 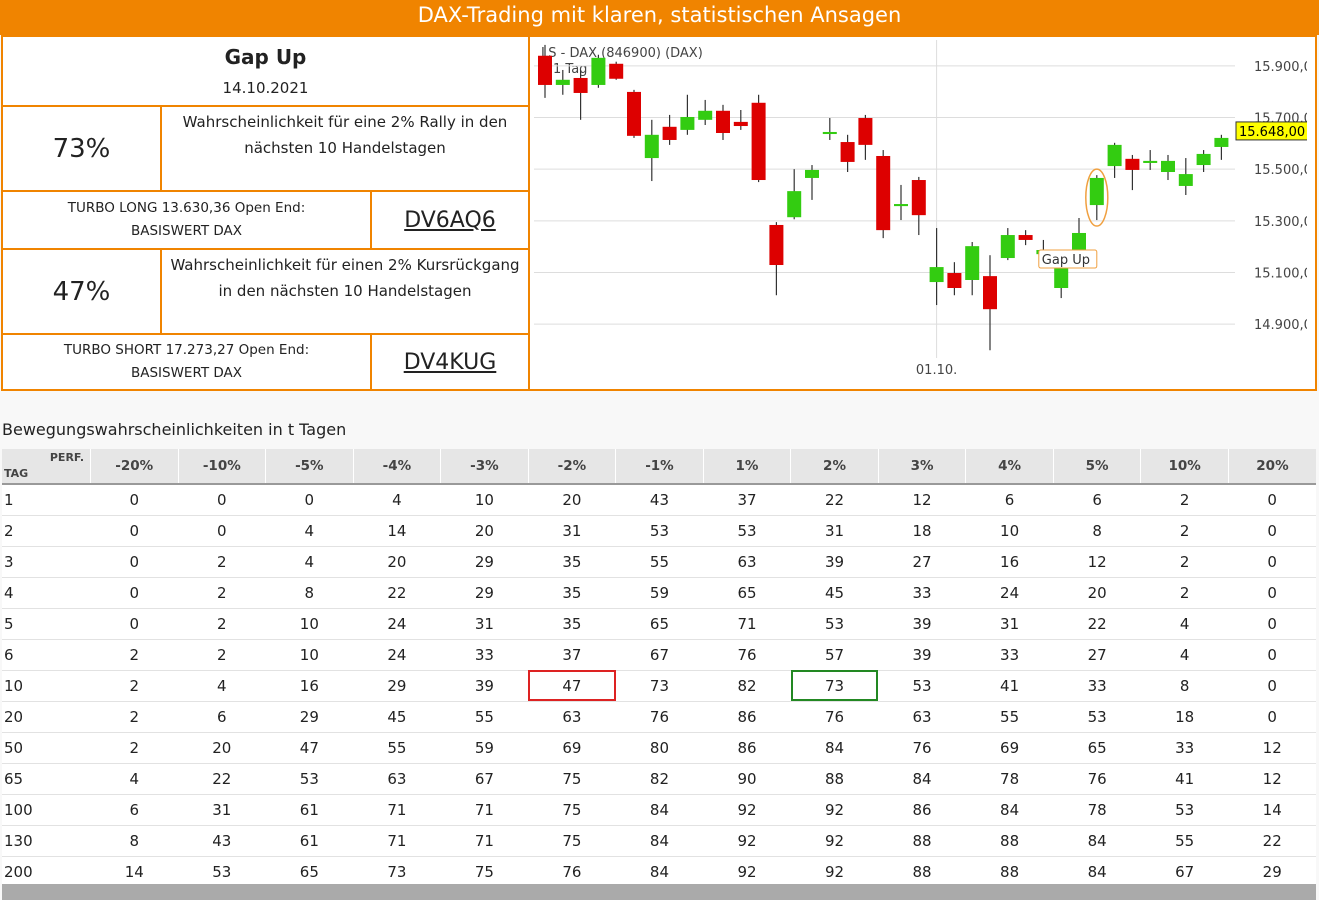 I want to click on table-cell: 41, so click(x=1009, y=686).